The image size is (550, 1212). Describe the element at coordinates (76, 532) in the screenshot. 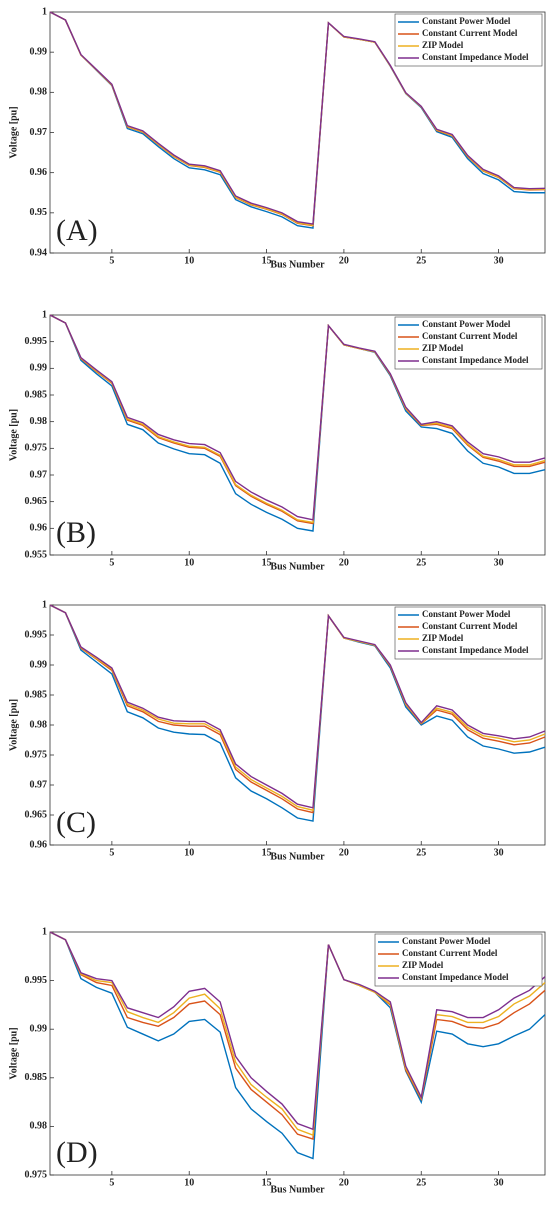

I see `panel-label: (B)` at that location.